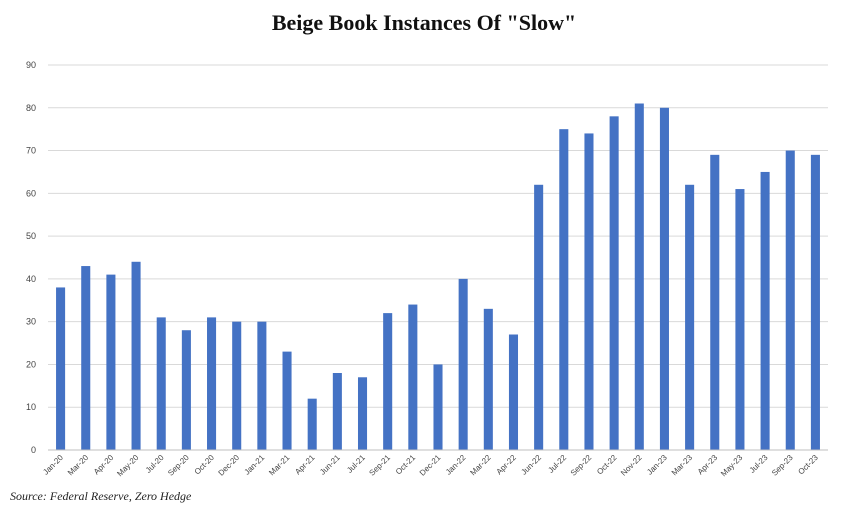  Describe the element at coordinates (31, 279) in the screenshot. I see `y-tick-label: 40` at that location.